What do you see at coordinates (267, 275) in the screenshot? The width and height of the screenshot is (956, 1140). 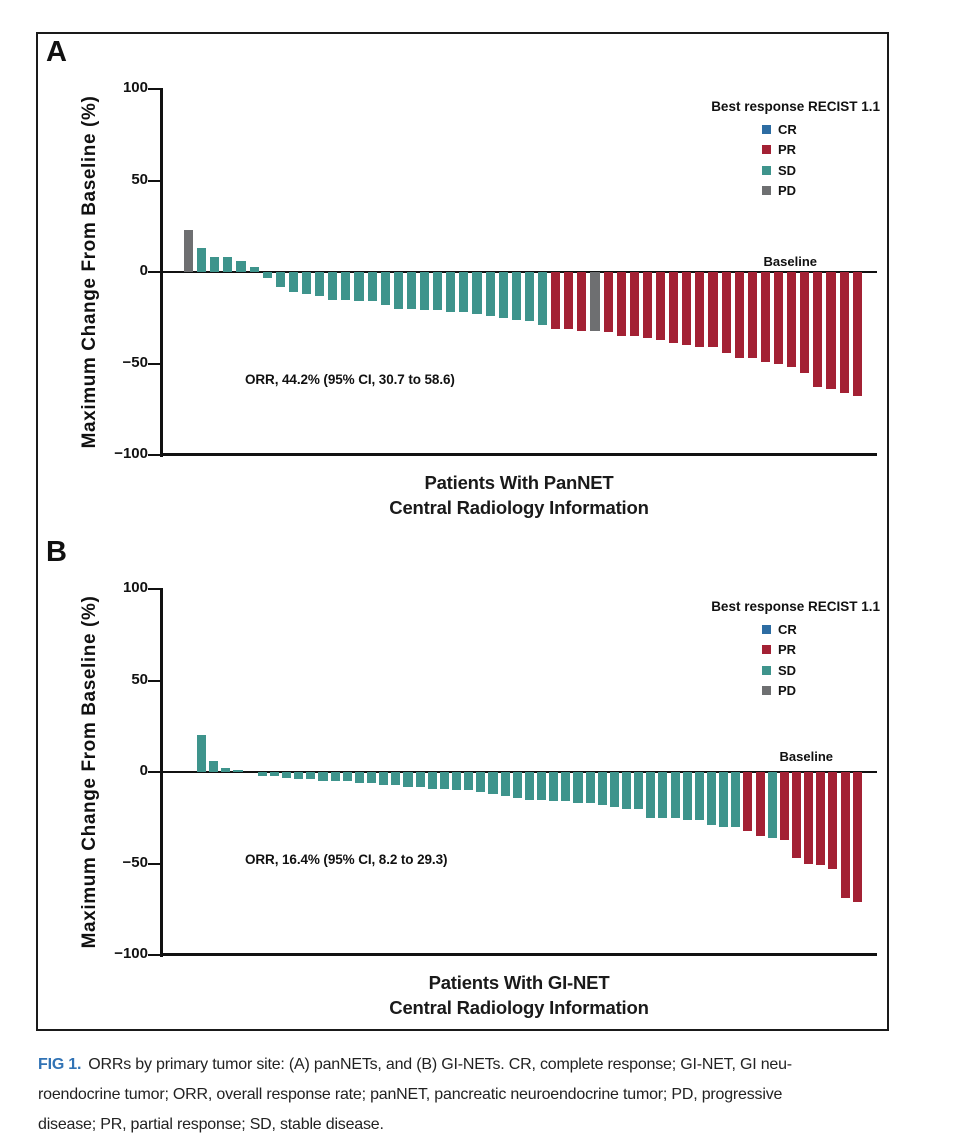 I see `bar-a-7-sd` at bounding box center [267, 275].